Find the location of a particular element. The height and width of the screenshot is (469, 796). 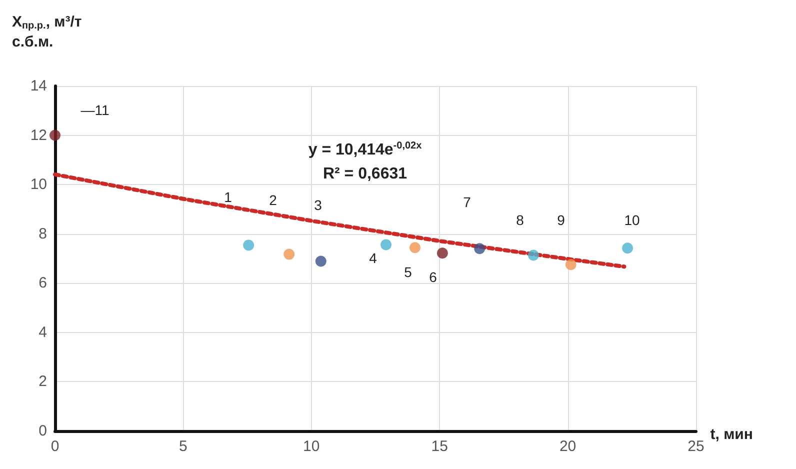

annotation: 3 is located at coordinates (318, 205).